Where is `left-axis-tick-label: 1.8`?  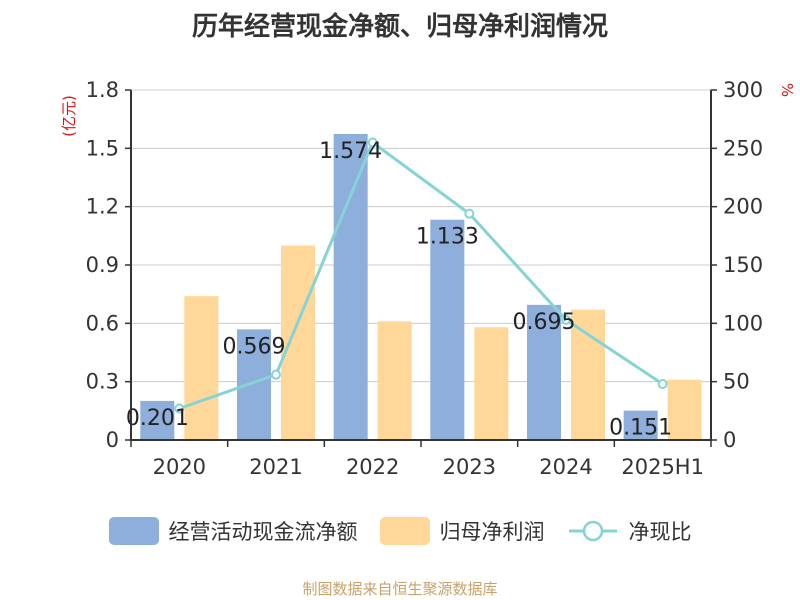 left-axis-tick-label: 1.8 is located at coordinates (102, 90).